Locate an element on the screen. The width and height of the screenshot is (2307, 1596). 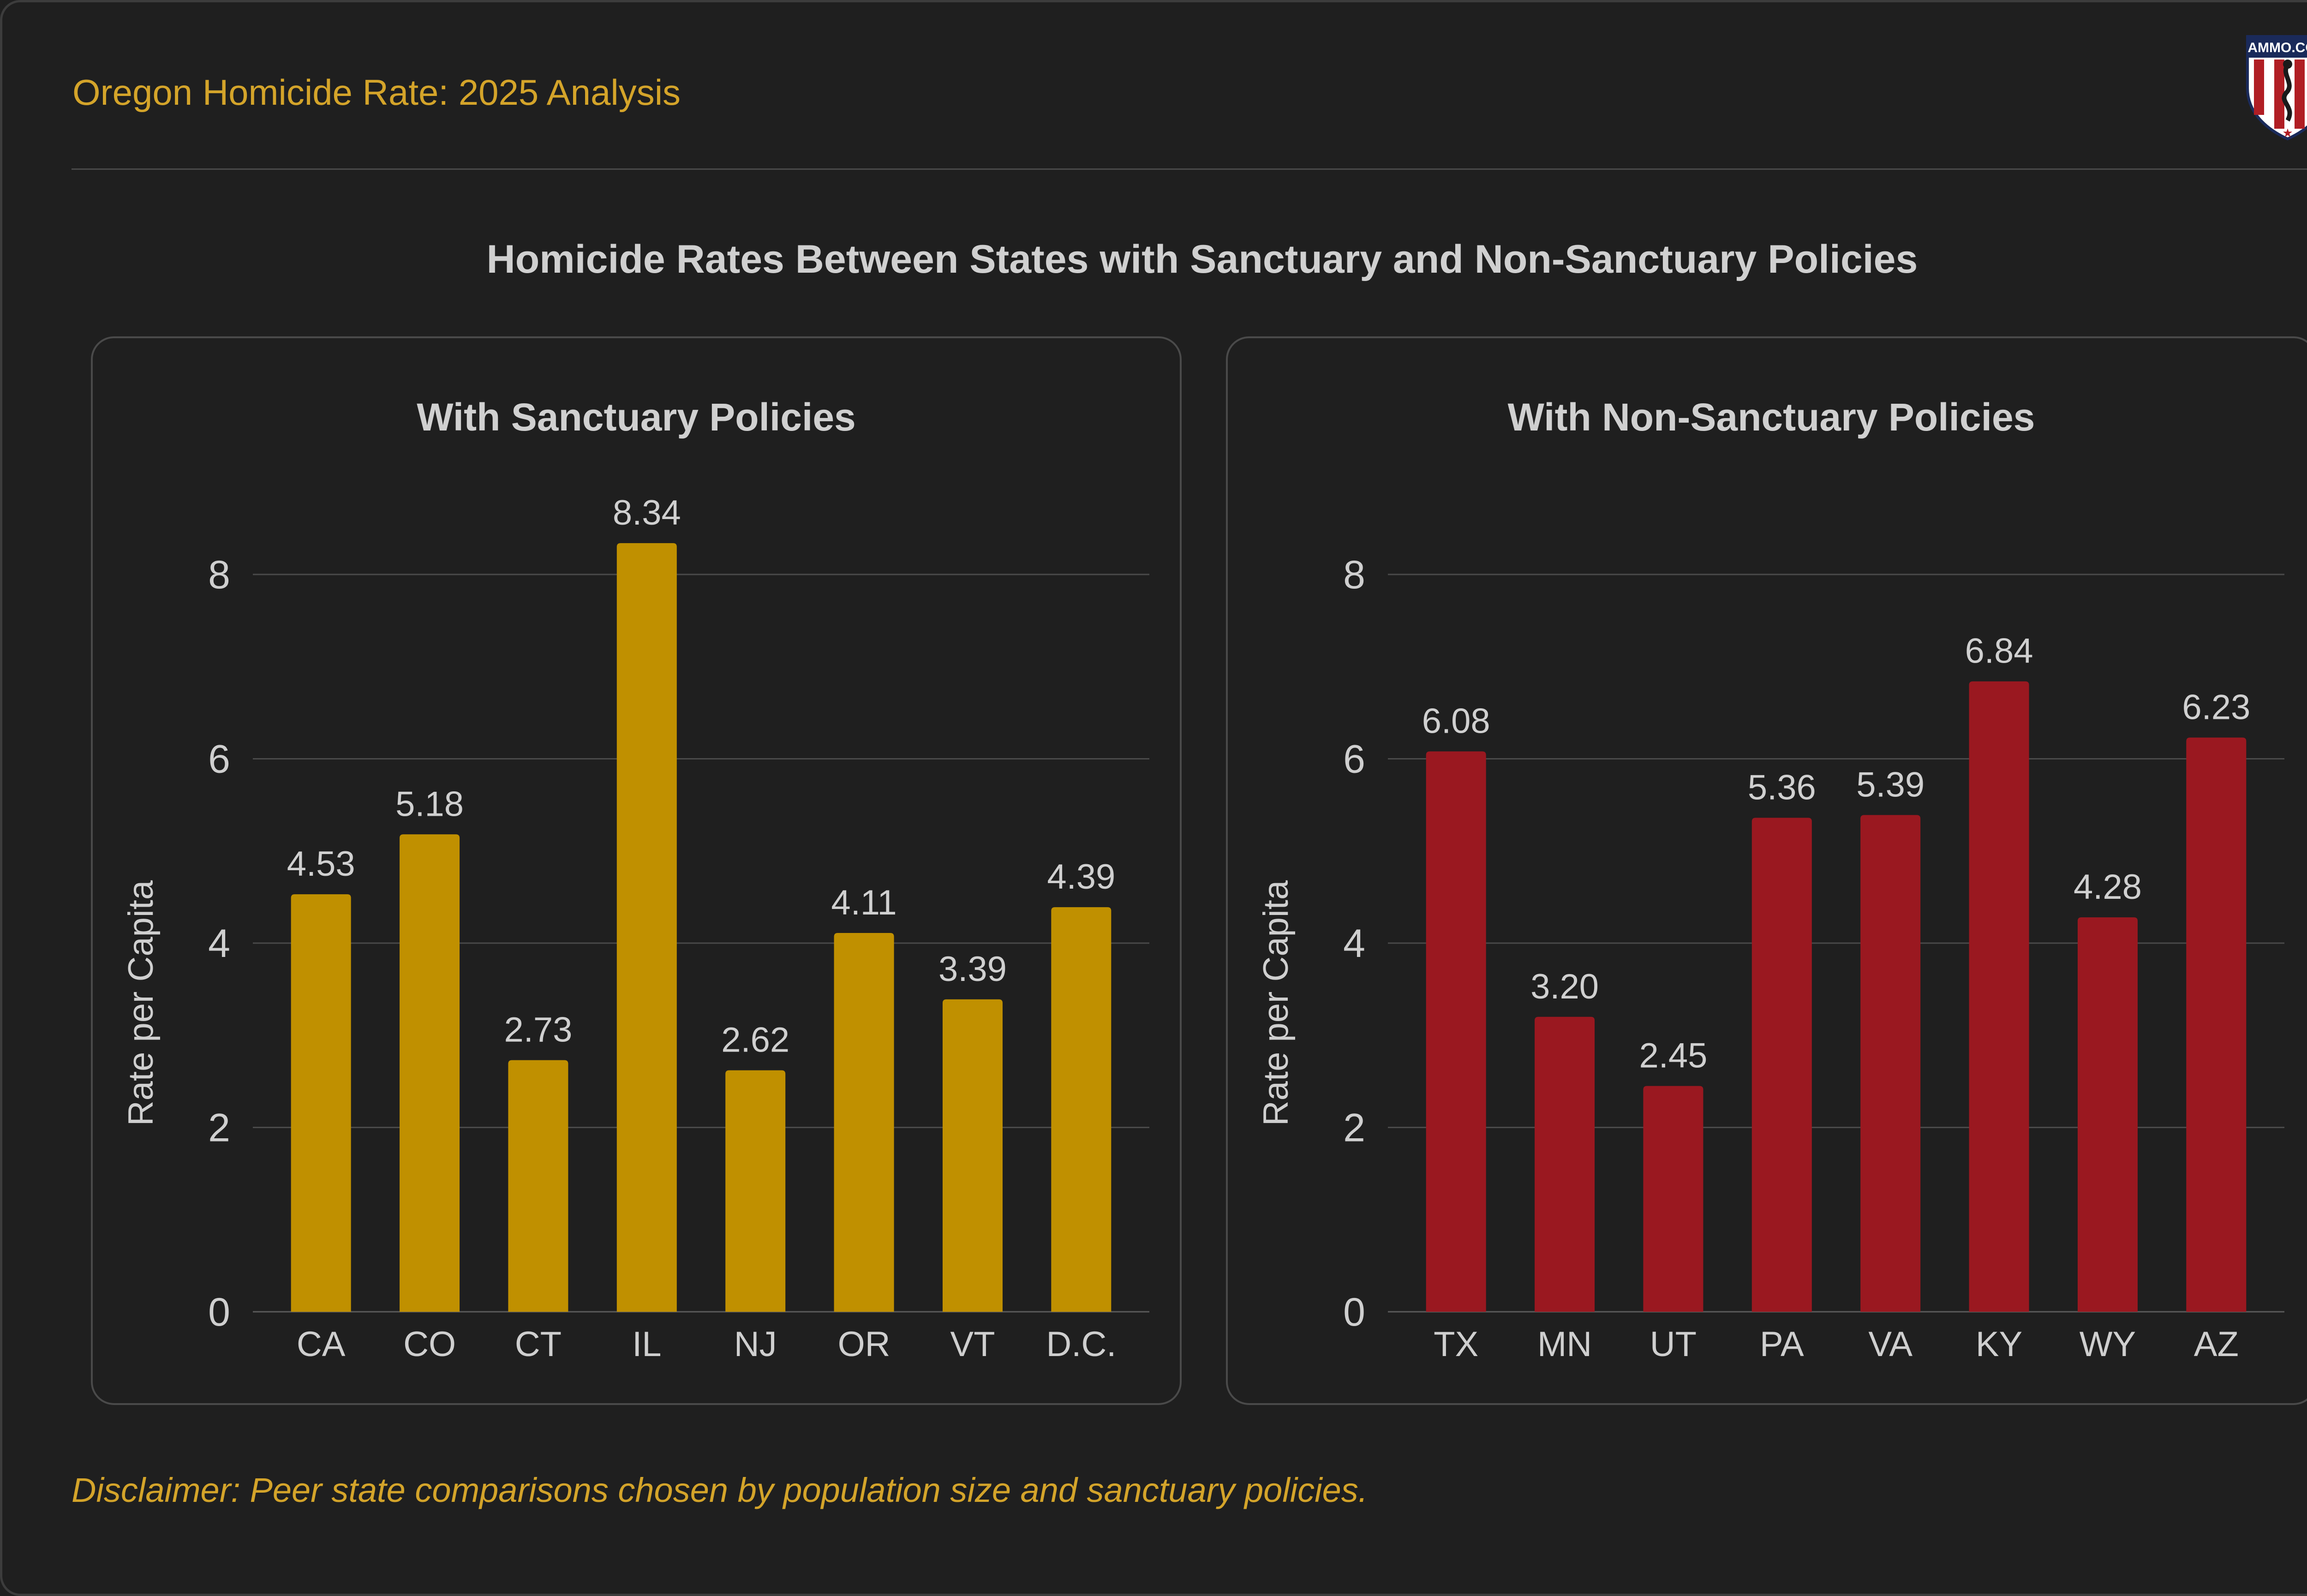
bar-value-label: 2.62 is located at coordinates (755, 1040).